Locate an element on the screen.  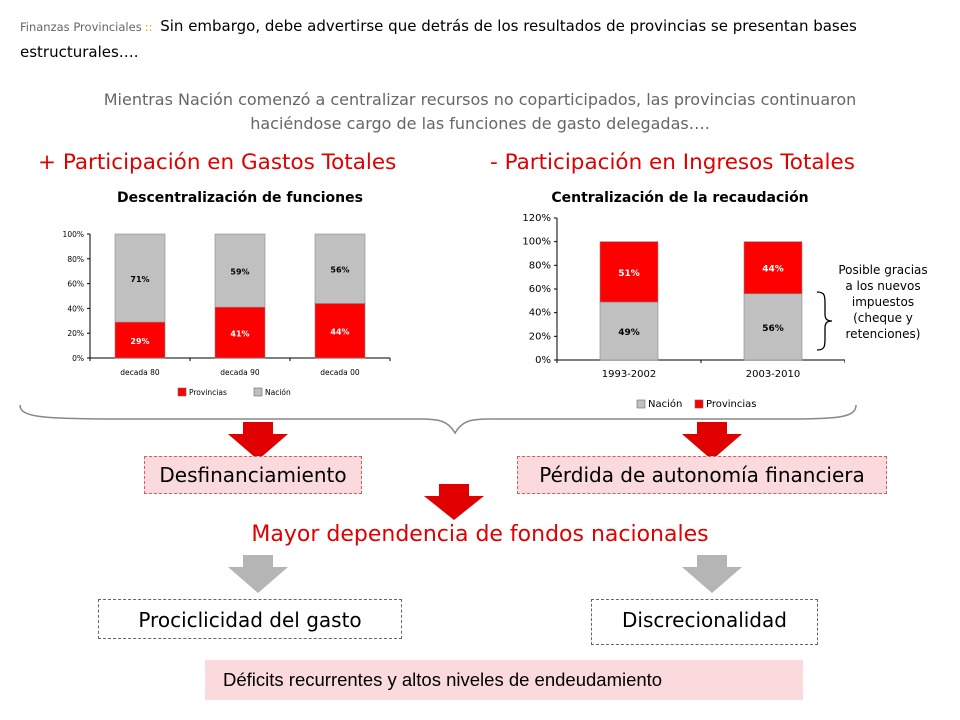
chart2-legend: Nación Provincias is located at coordinates (696, 404).